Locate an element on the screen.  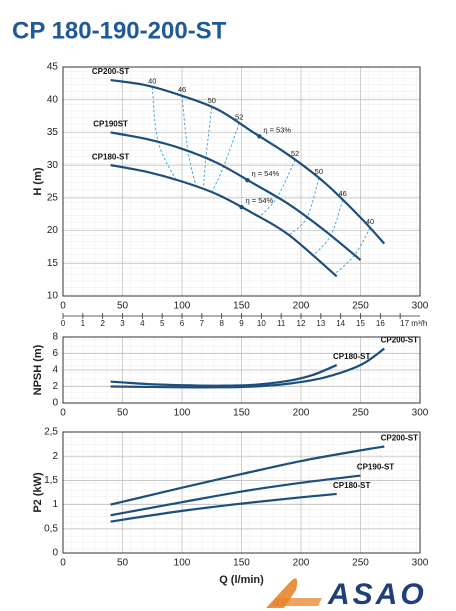
y-tick-label: 25 is located at coordinates (53, 197).